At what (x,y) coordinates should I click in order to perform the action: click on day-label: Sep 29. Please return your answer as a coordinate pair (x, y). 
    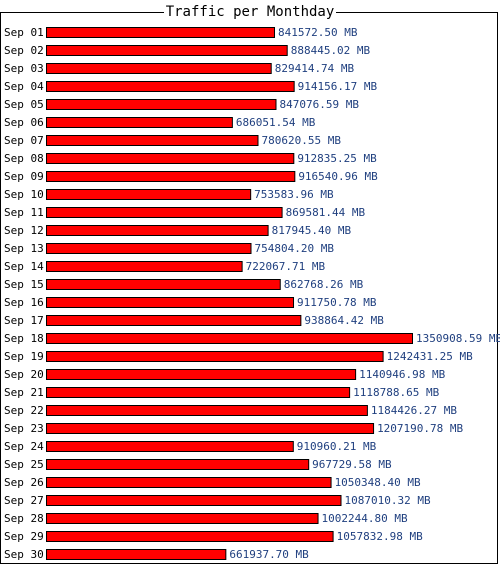
    Looking at the image, I should click on (24, 536).